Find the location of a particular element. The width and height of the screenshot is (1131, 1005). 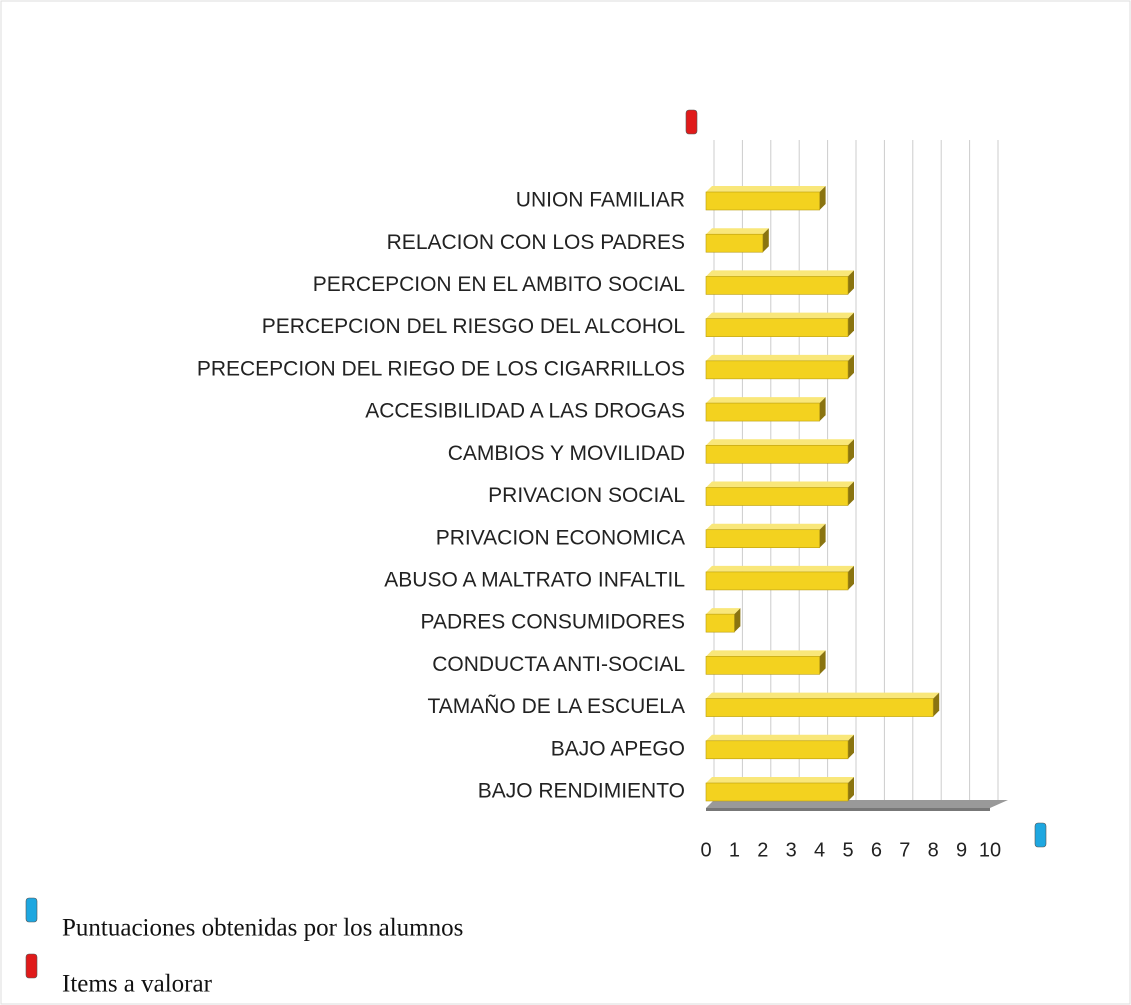

category-label: RELACION CON LOS PADRES is located at coordinates (536, 242).